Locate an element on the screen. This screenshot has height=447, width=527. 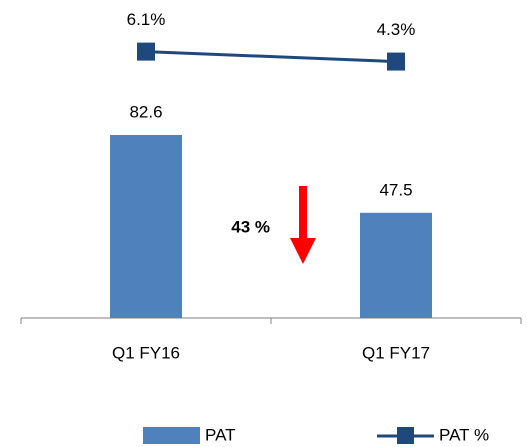
annotation: 43 % is located at coordinates (250, 226).